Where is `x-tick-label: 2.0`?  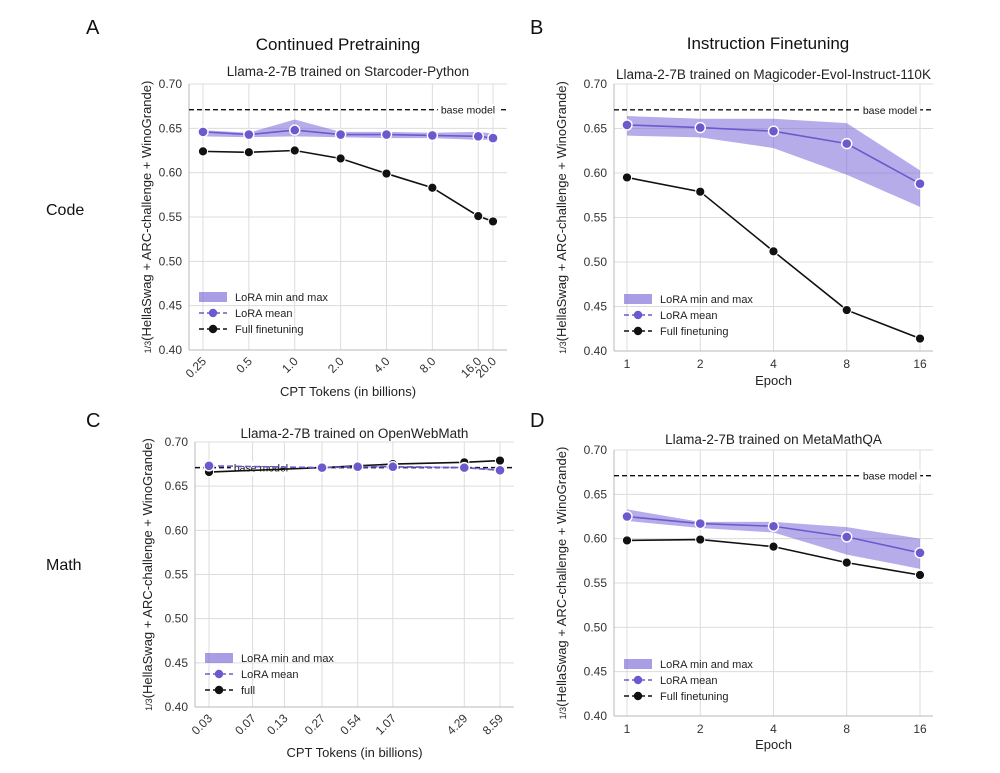 x-tick-label: 2.0 is located at coordinates (336, 365).